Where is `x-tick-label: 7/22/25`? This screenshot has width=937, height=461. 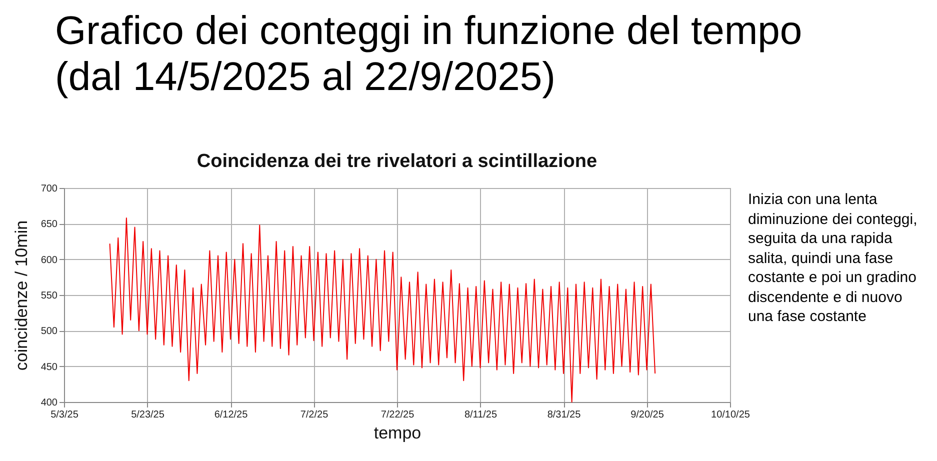
x-tick-label: 7/22/25 is located at coordinates (397, 415).